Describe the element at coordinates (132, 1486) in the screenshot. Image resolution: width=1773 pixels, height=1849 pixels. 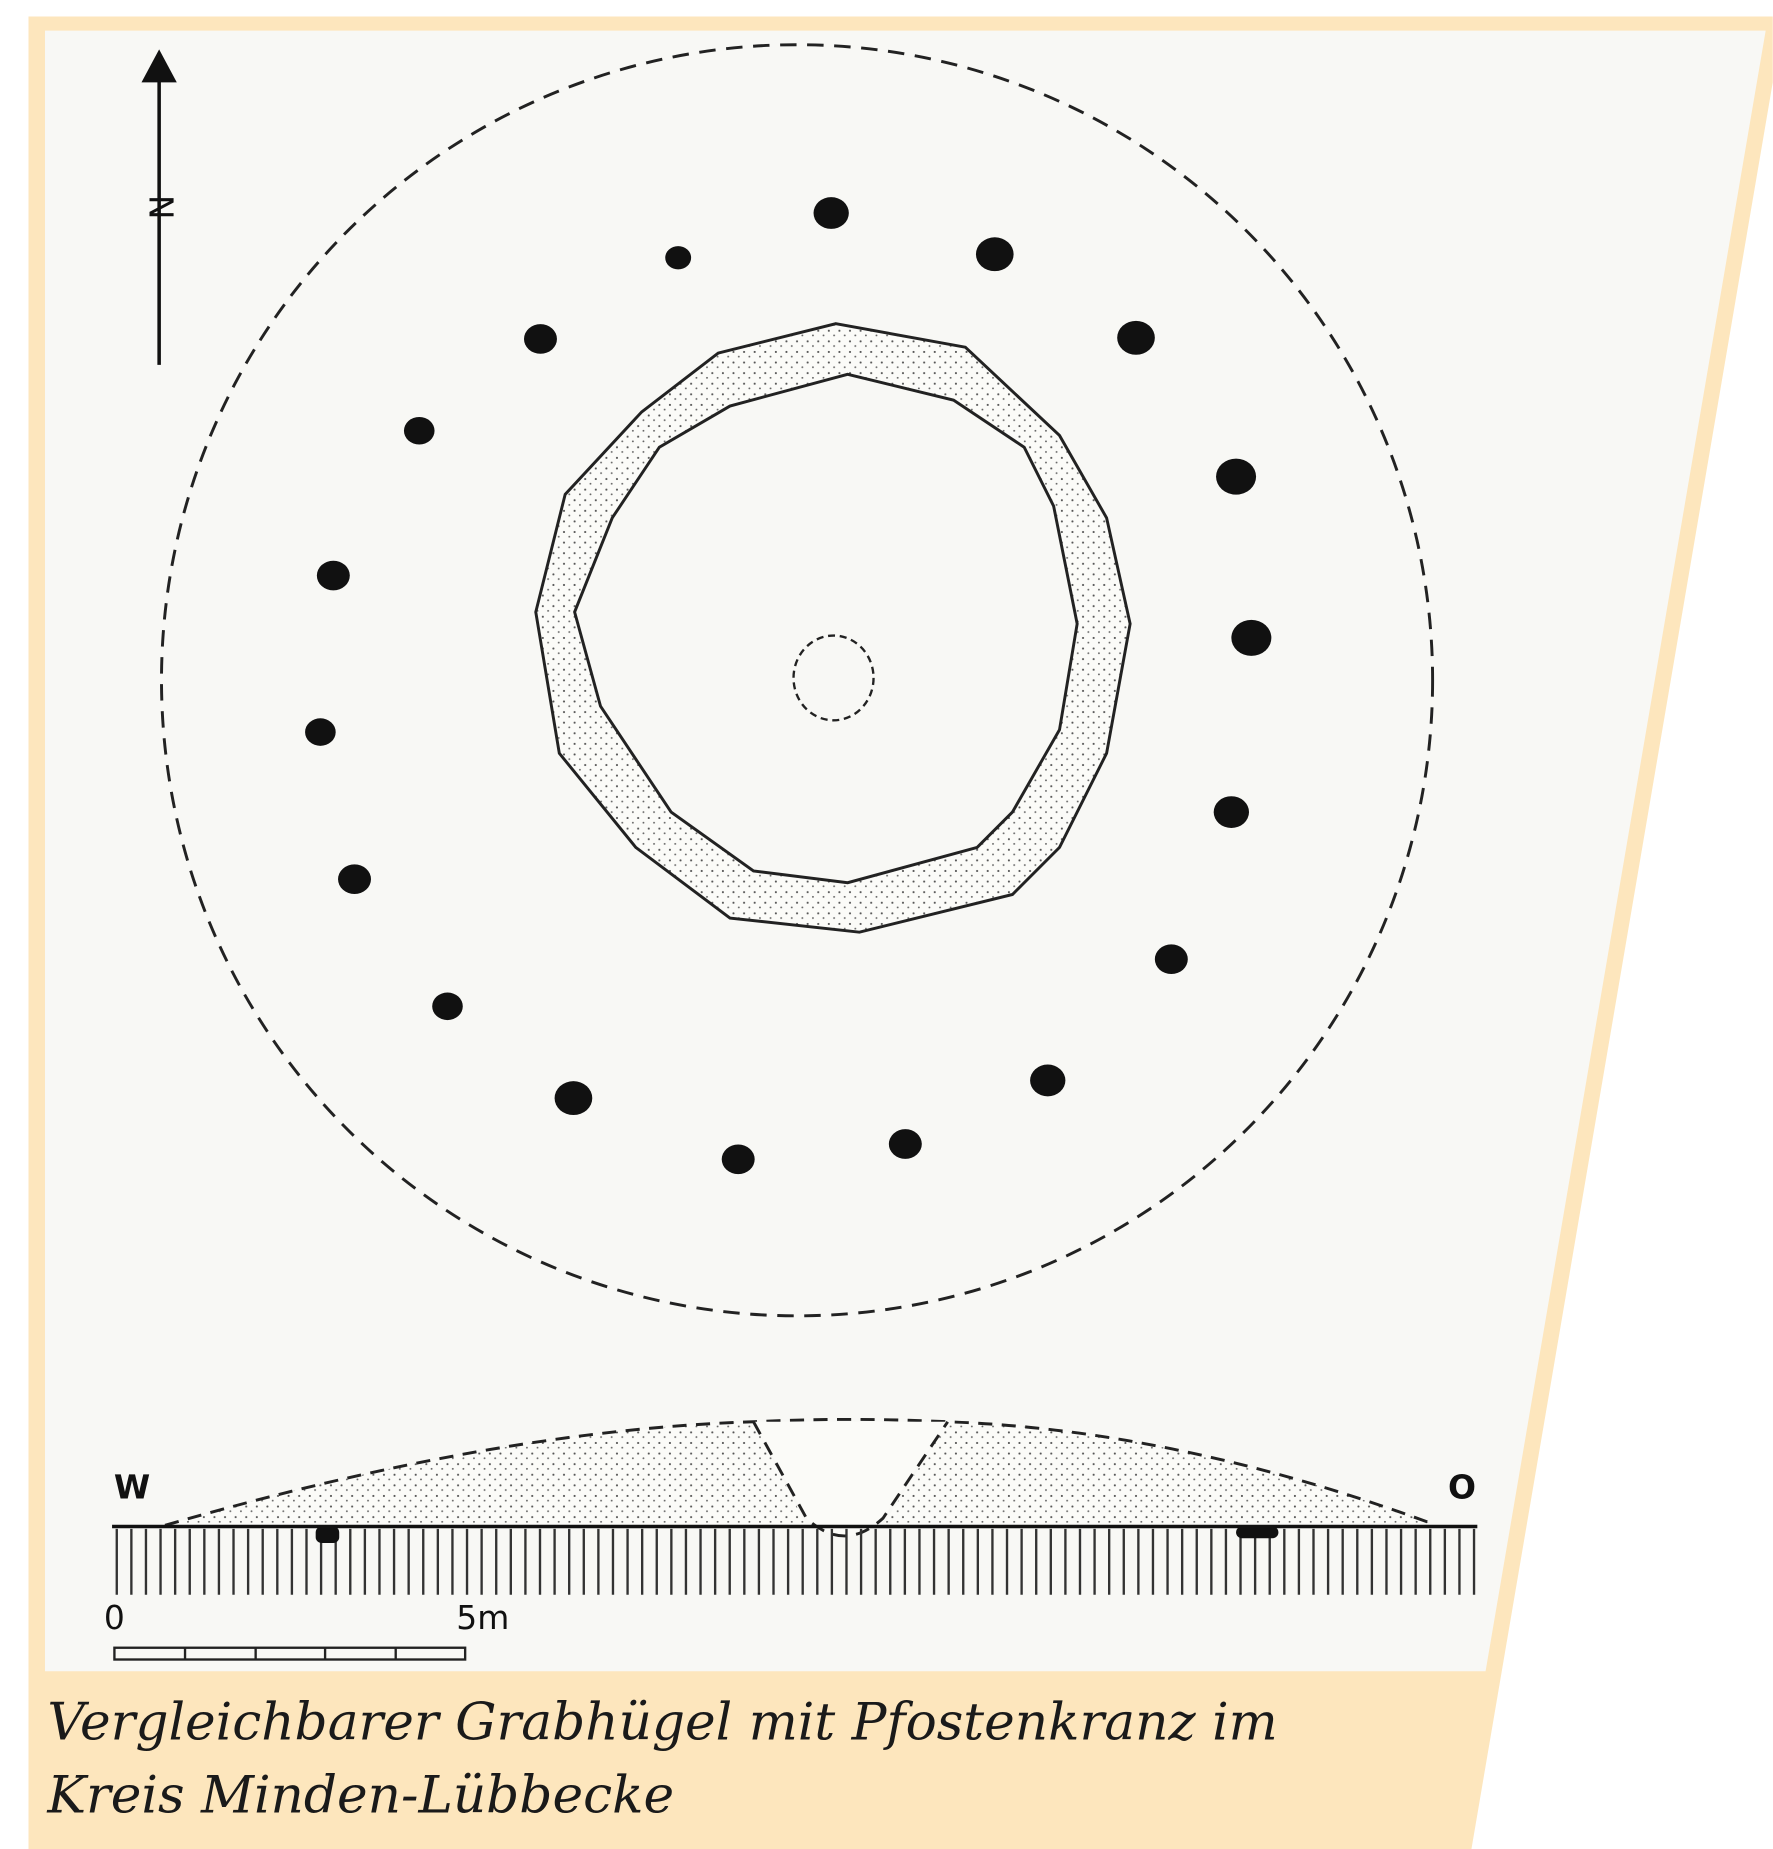
I see `west-label: W` at that location.